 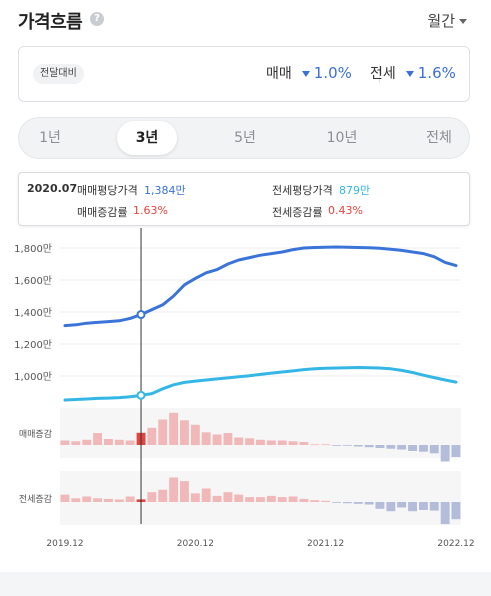 What do you see at coordinates (50, 22) in the screenshot?
I see `page-title: 가격흐름` at bounding box center [50, 22].